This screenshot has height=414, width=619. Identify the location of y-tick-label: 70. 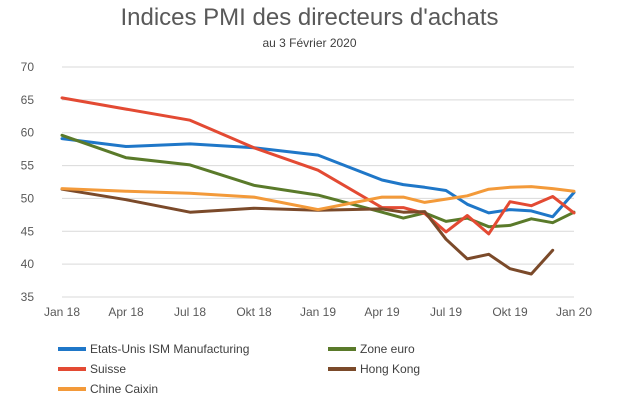
(28, 67).